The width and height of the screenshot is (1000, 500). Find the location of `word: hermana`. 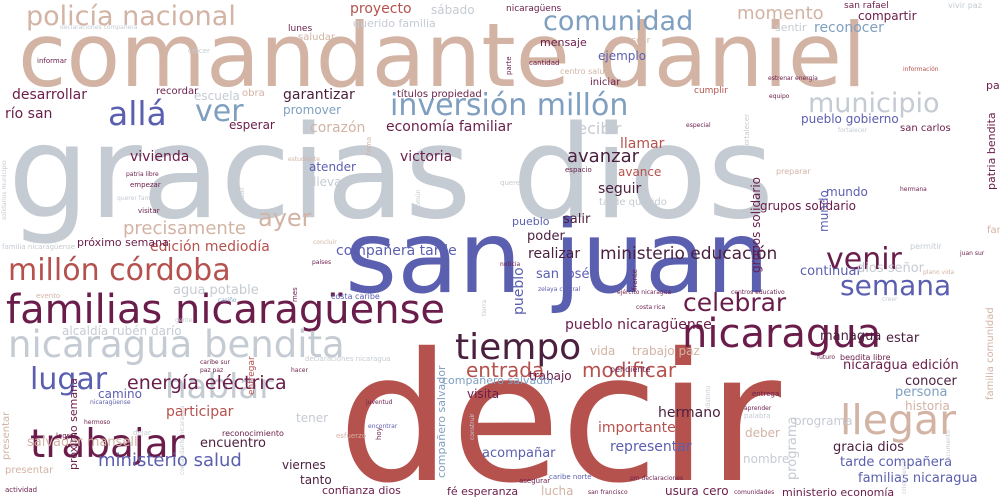

word: hermana is located at coordinates (913, 189).